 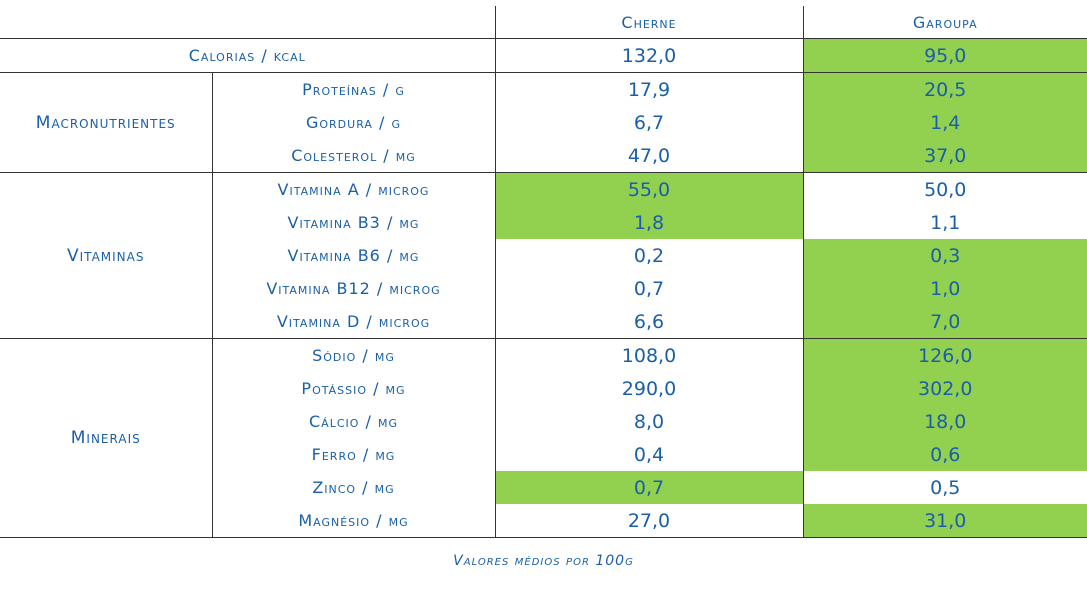 I want to click on row-label: Magnésio / mg, so click(x=354, y=521).